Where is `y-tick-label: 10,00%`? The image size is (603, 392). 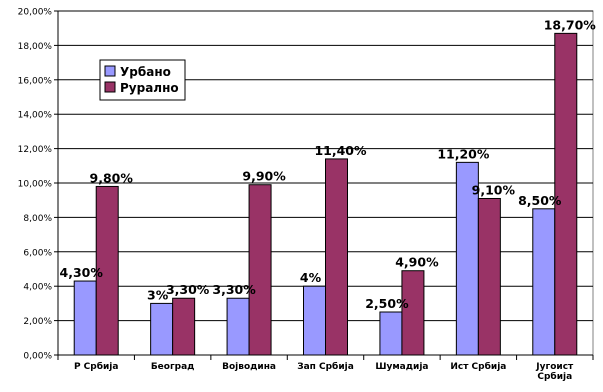
y-tick-label: 10,00% is located at coordinates (35, 185).